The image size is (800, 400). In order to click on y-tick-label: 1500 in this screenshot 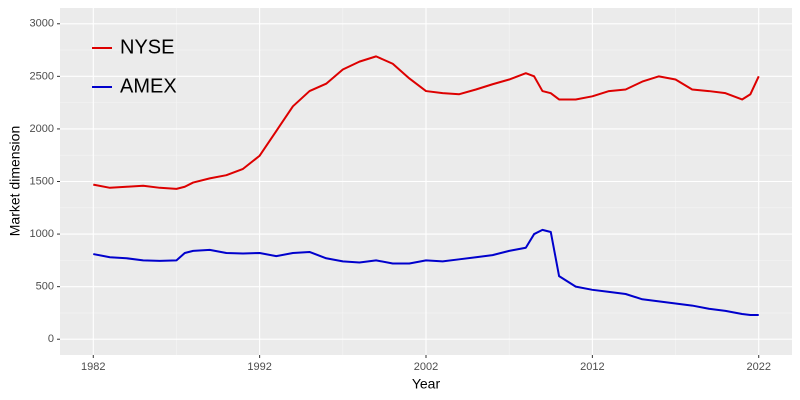, I will do `click(42, 181)`.